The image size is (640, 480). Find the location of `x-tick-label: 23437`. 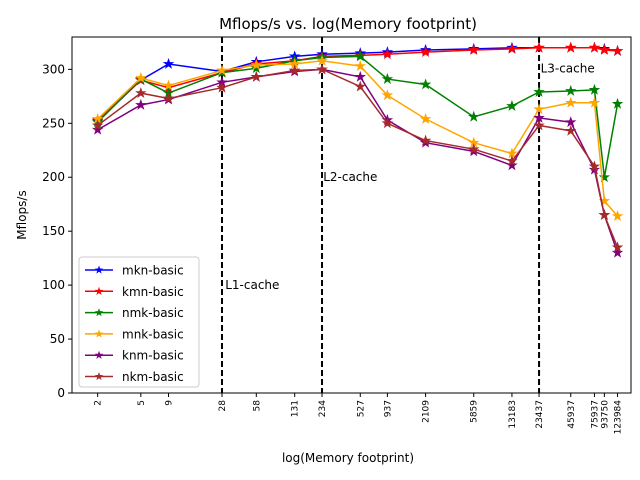

x-tick-label: 23437 is located at coordinates (540, 414).